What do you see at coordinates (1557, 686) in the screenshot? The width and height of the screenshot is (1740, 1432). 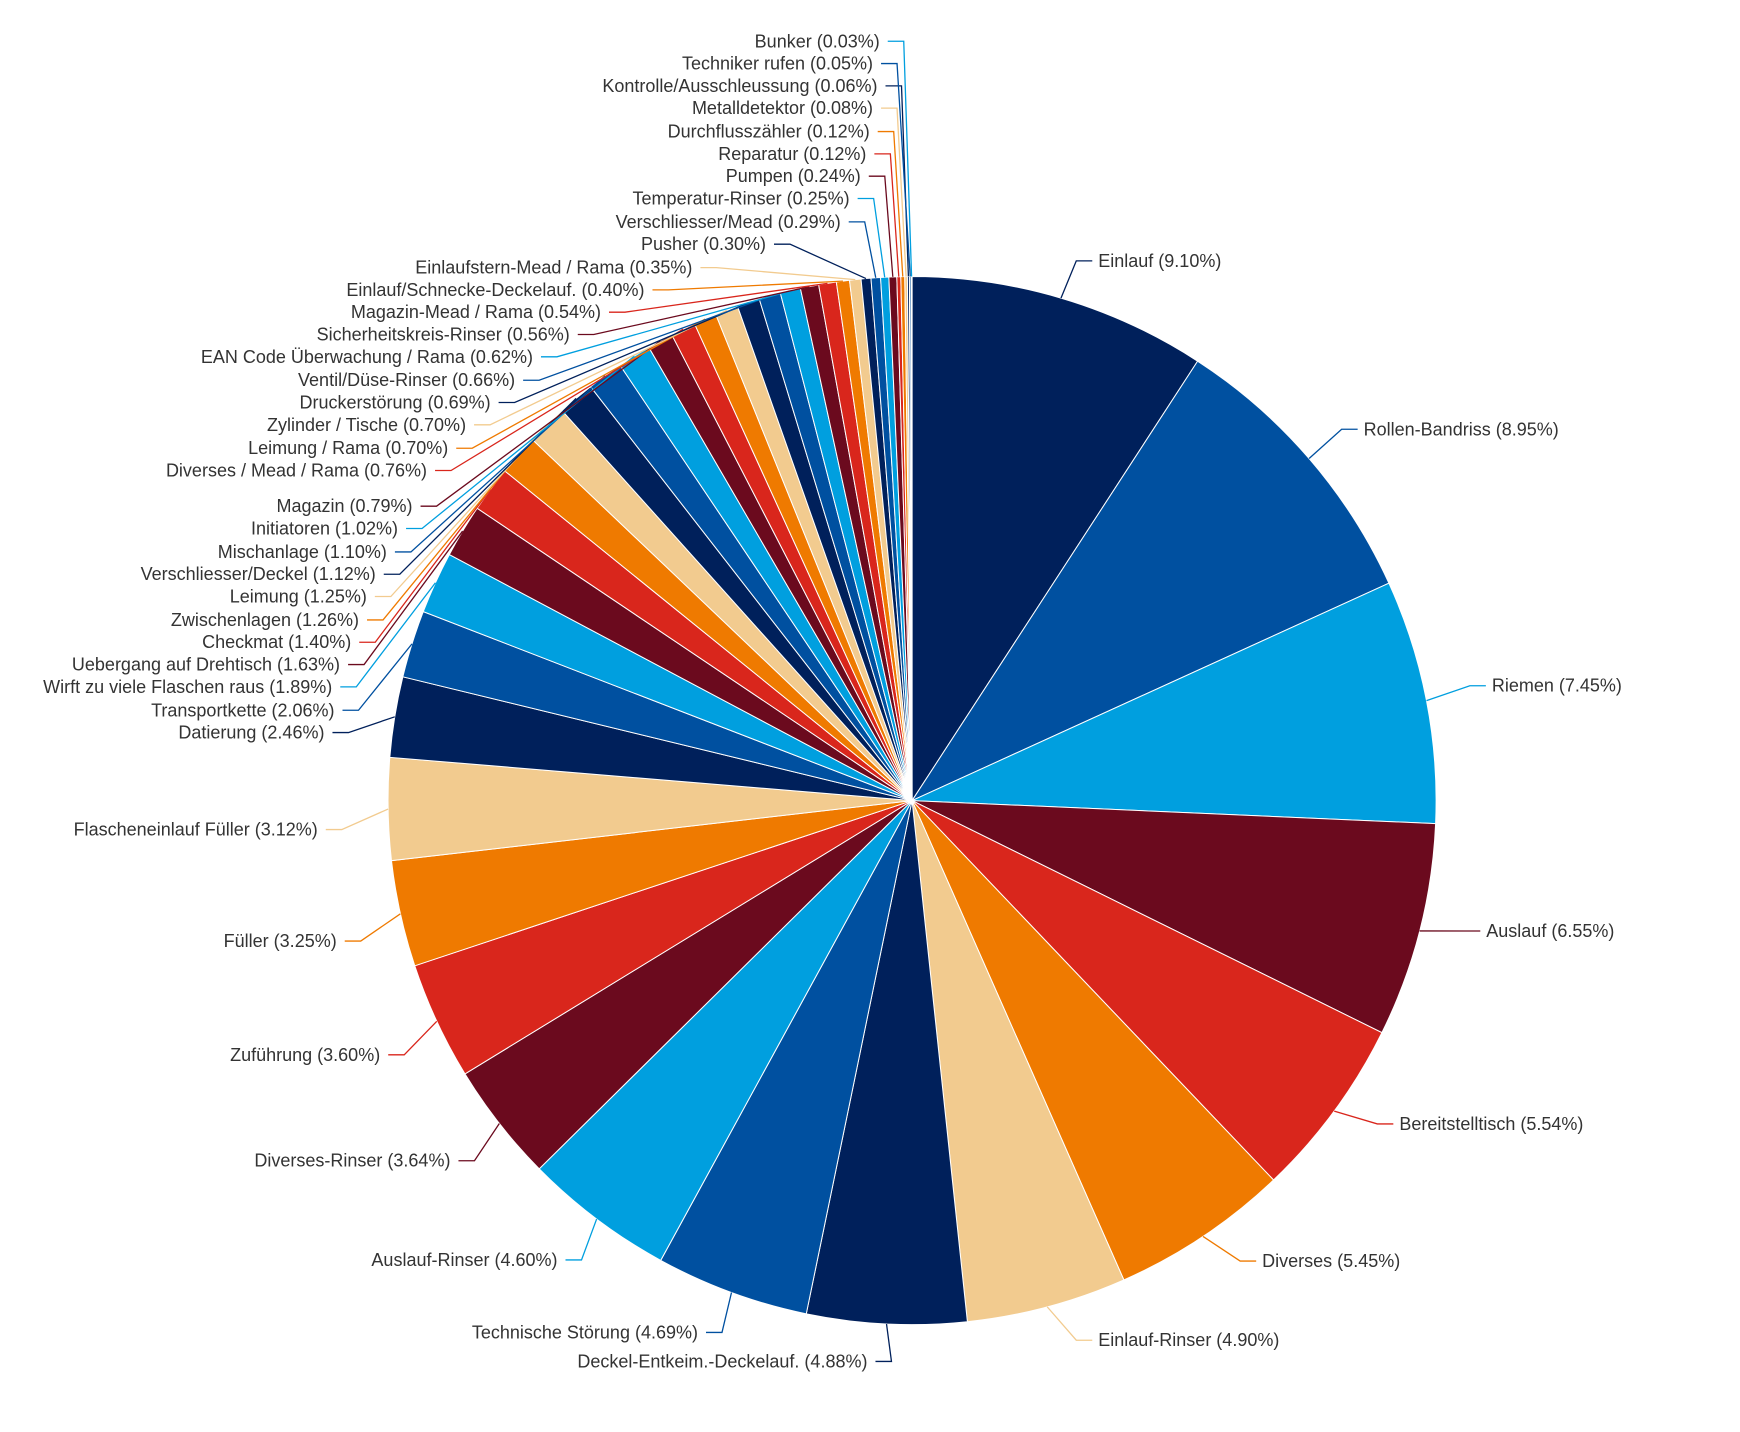 I see `data-label: Riemen (7.45%)` at bounding box center [1557, 686].